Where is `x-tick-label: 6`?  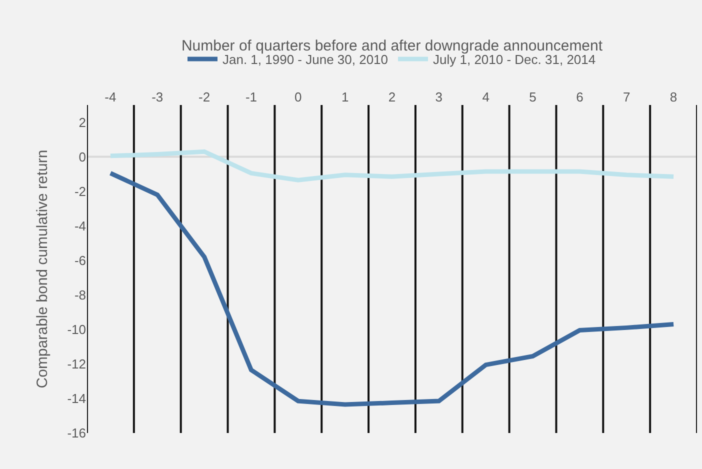 x-tick-label: 6 is located at coordinates (580, 96).